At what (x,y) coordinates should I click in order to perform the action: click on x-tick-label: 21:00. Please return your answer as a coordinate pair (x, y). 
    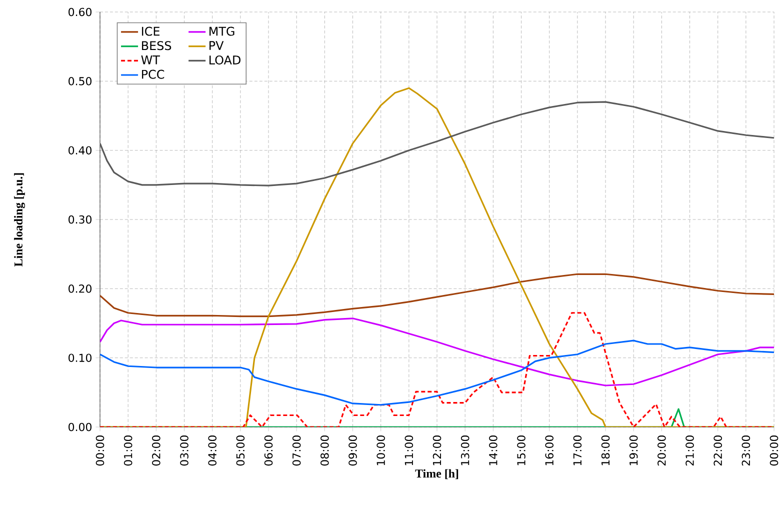
    Looking at the image, I should click on (690, 451).